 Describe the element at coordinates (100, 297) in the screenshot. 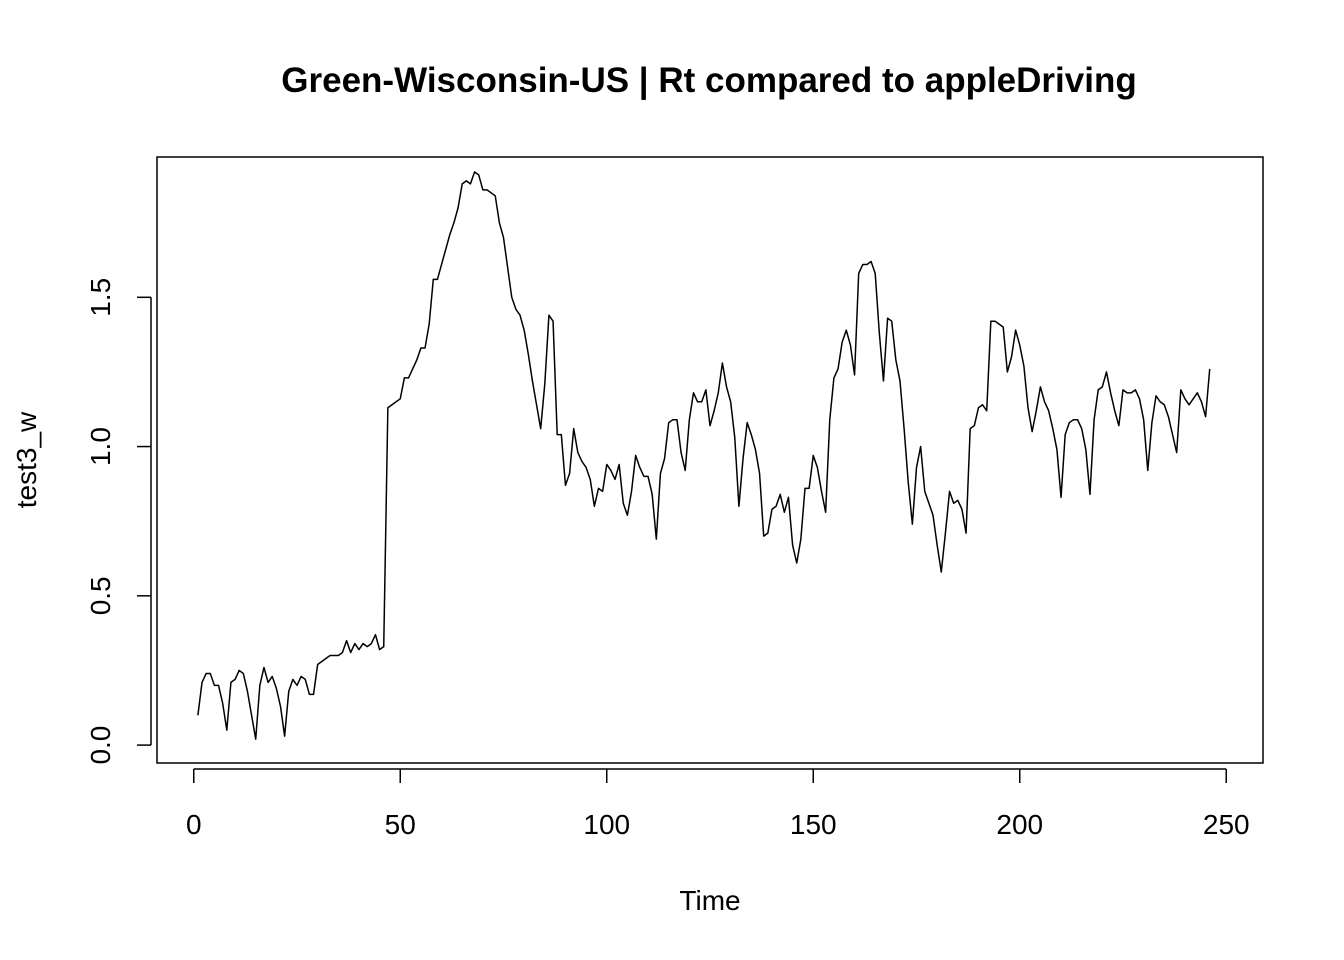

I see `y-tick-label: 1.5` at that location.